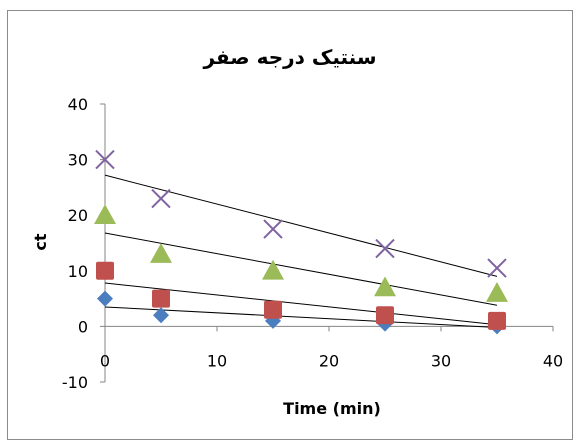 This screenshot has height=446, width=581. Describe the element at coordinates (301, 269) in the screenshot. I see `trendline-triangle` at that location.